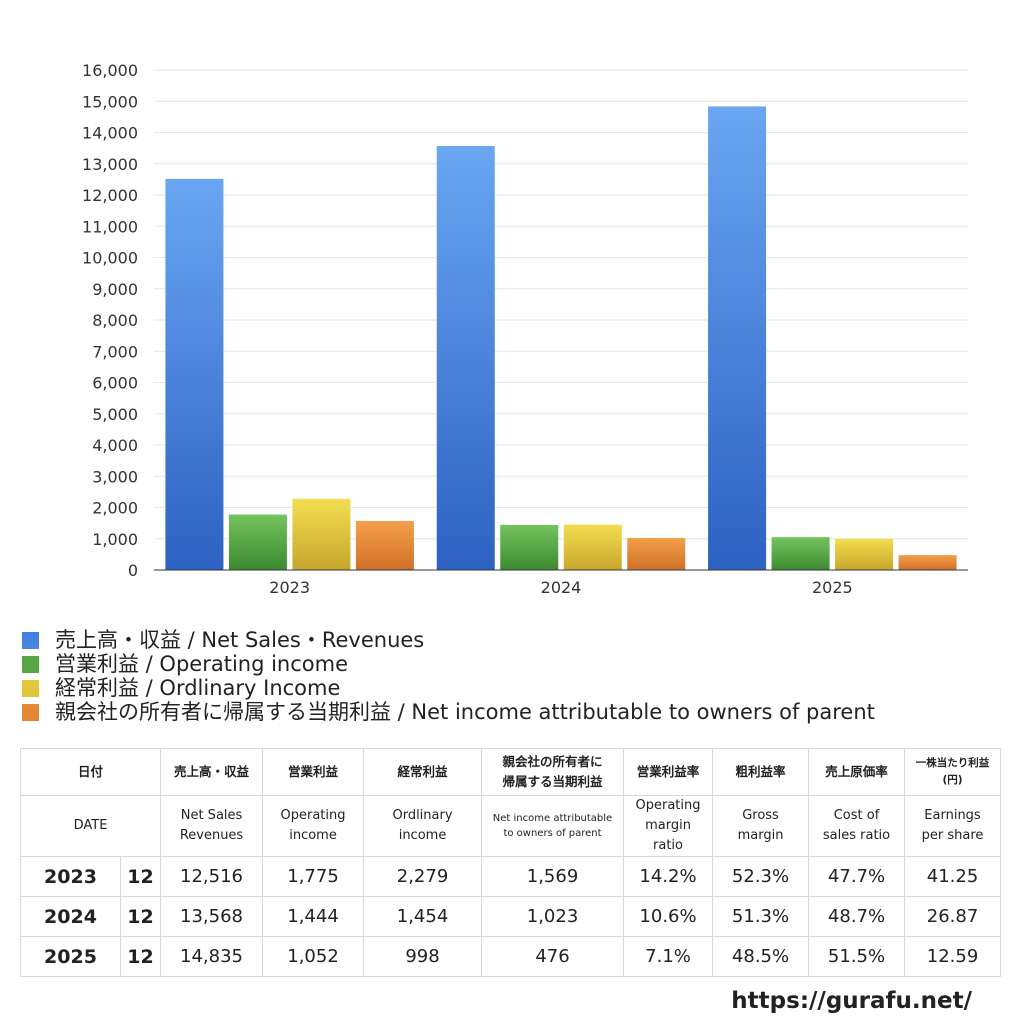 Image resolution: width=1024 pixels, height=1024 pixels. Describe the element at coordinates (110, 101) in the screenshot. I see `y-tick-label: 15,000` at that location.